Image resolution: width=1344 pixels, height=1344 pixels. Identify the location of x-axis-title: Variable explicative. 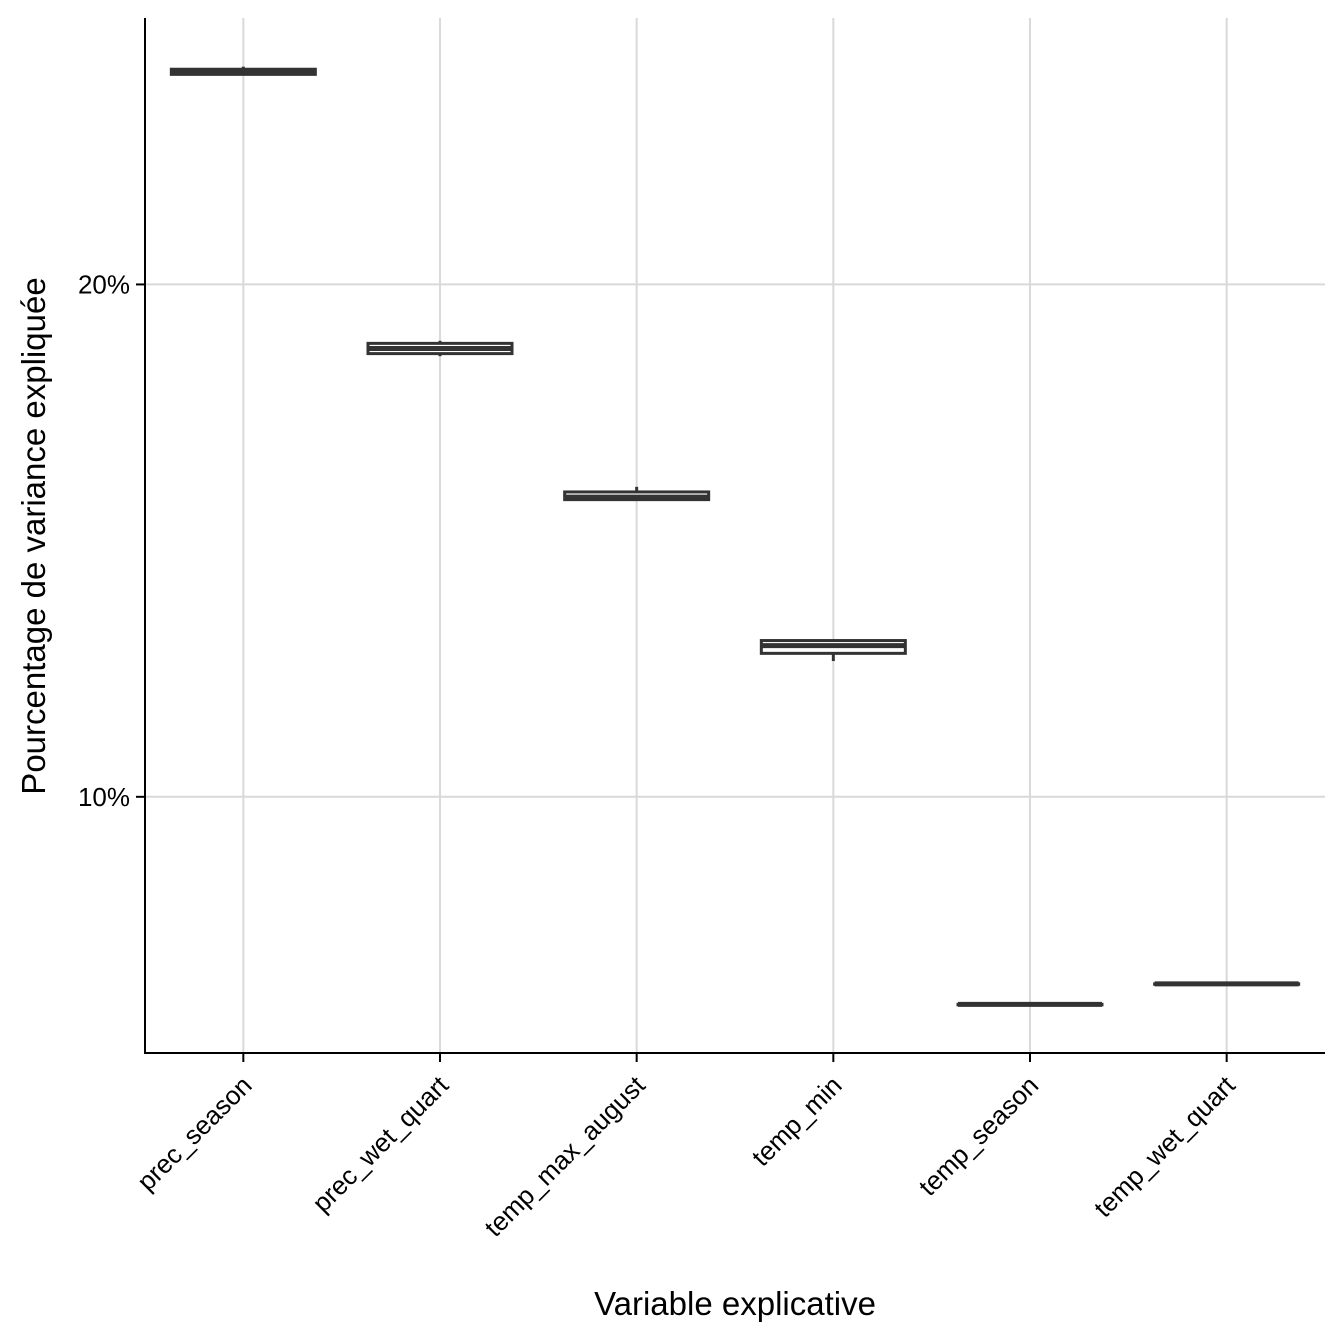
(735, 1303).